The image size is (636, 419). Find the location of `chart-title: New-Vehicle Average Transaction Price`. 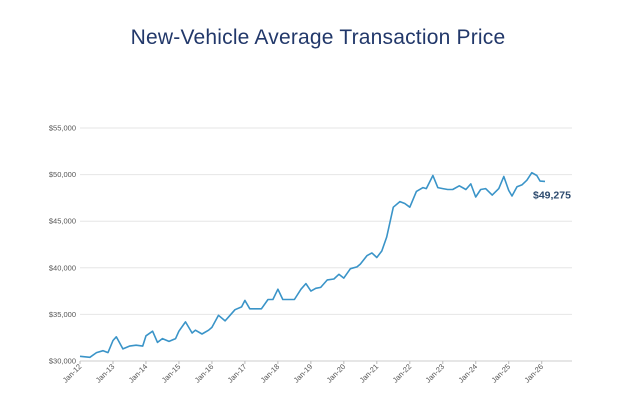

chart-title: New-Vehicle Average Transaction Price is located at coordinates (318, 37).